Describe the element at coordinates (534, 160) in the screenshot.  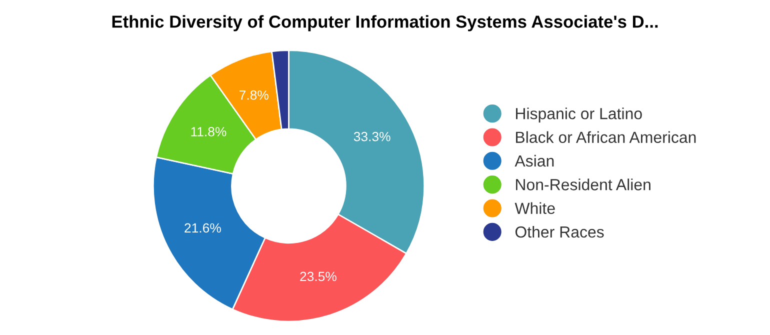
I see `legend-label: Asian` at that location.